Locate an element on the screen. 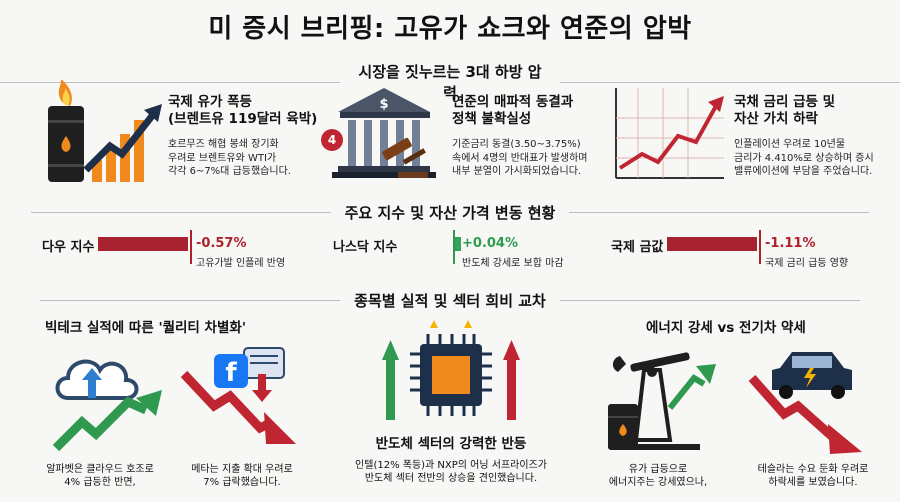 Image resolution: width=900 pixels, height=502 pixels. section-title: 종목별 실적 및 섹터 희비 교차 is located at coordinates (450, 301).